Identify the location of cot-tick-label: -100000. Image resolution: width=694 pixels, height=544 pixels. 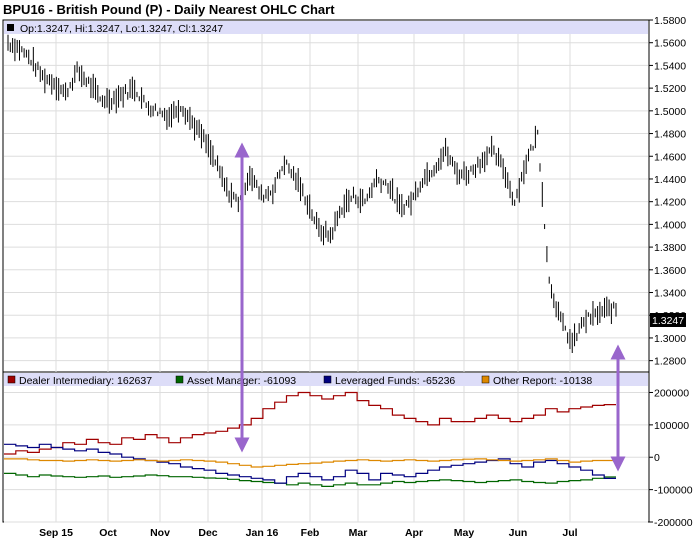
(673, 491).